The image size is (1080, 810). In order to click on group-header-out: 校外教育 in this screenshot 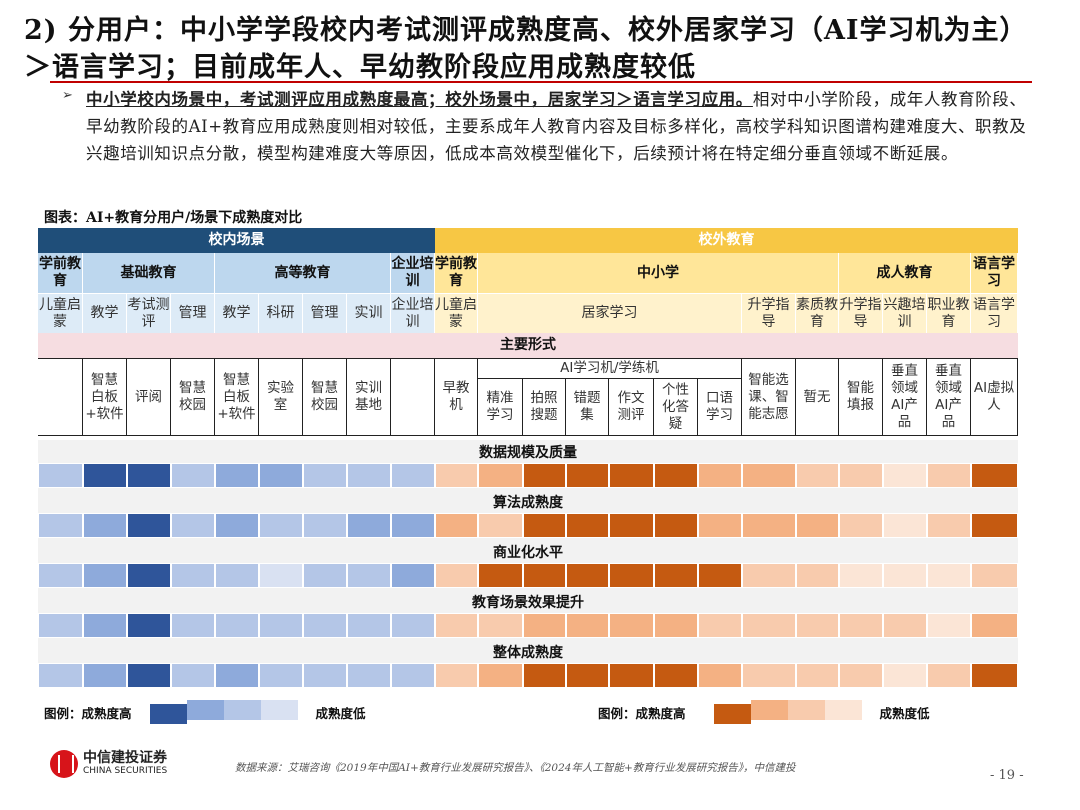, I will do `click(726, 240)`.